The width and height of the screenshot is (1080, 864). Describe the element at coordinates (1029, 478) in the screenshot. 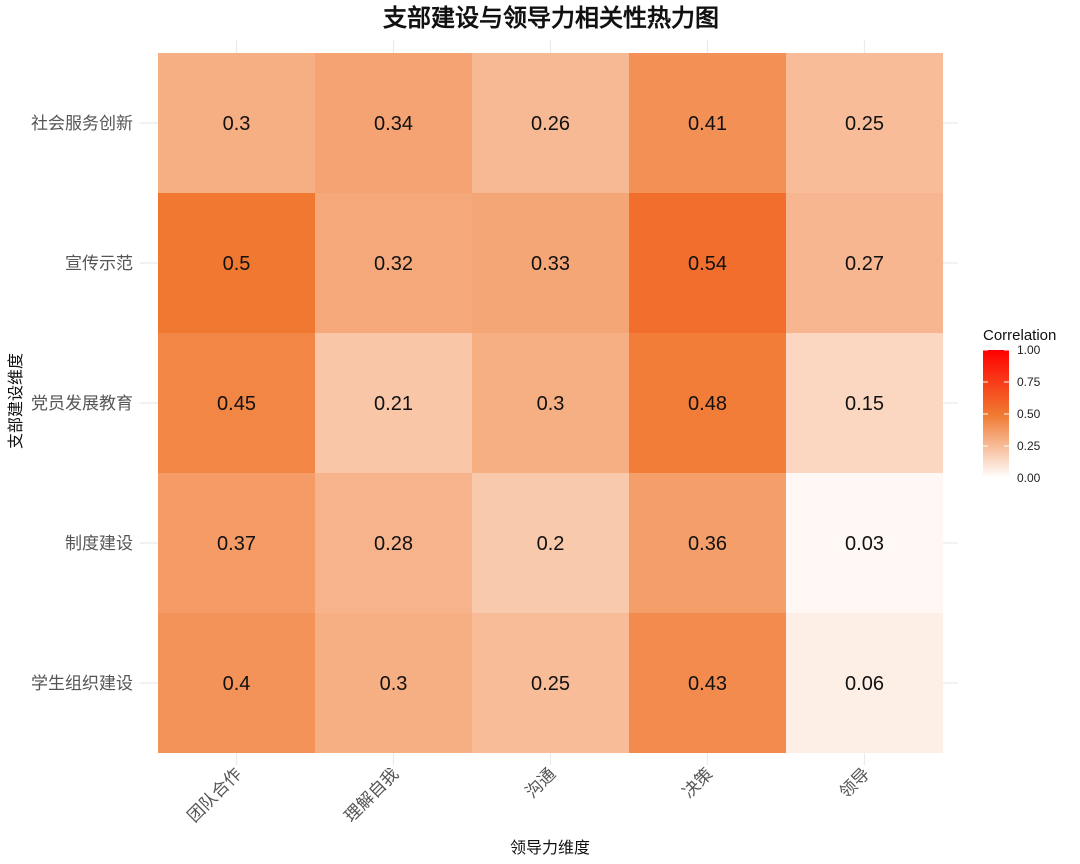

I see `legend-tick-label: 0.00` at that location.